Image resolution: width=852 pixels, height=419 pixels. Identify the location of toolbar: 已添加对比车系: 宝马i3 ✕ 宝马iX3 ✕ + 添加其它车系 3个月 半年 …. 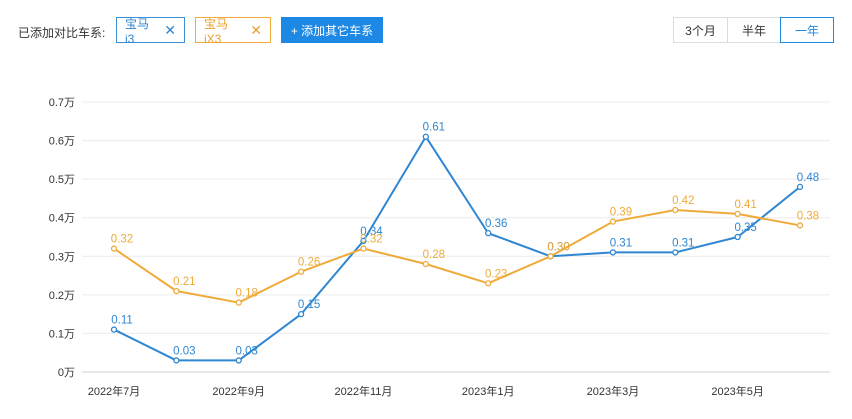
(426, 31).